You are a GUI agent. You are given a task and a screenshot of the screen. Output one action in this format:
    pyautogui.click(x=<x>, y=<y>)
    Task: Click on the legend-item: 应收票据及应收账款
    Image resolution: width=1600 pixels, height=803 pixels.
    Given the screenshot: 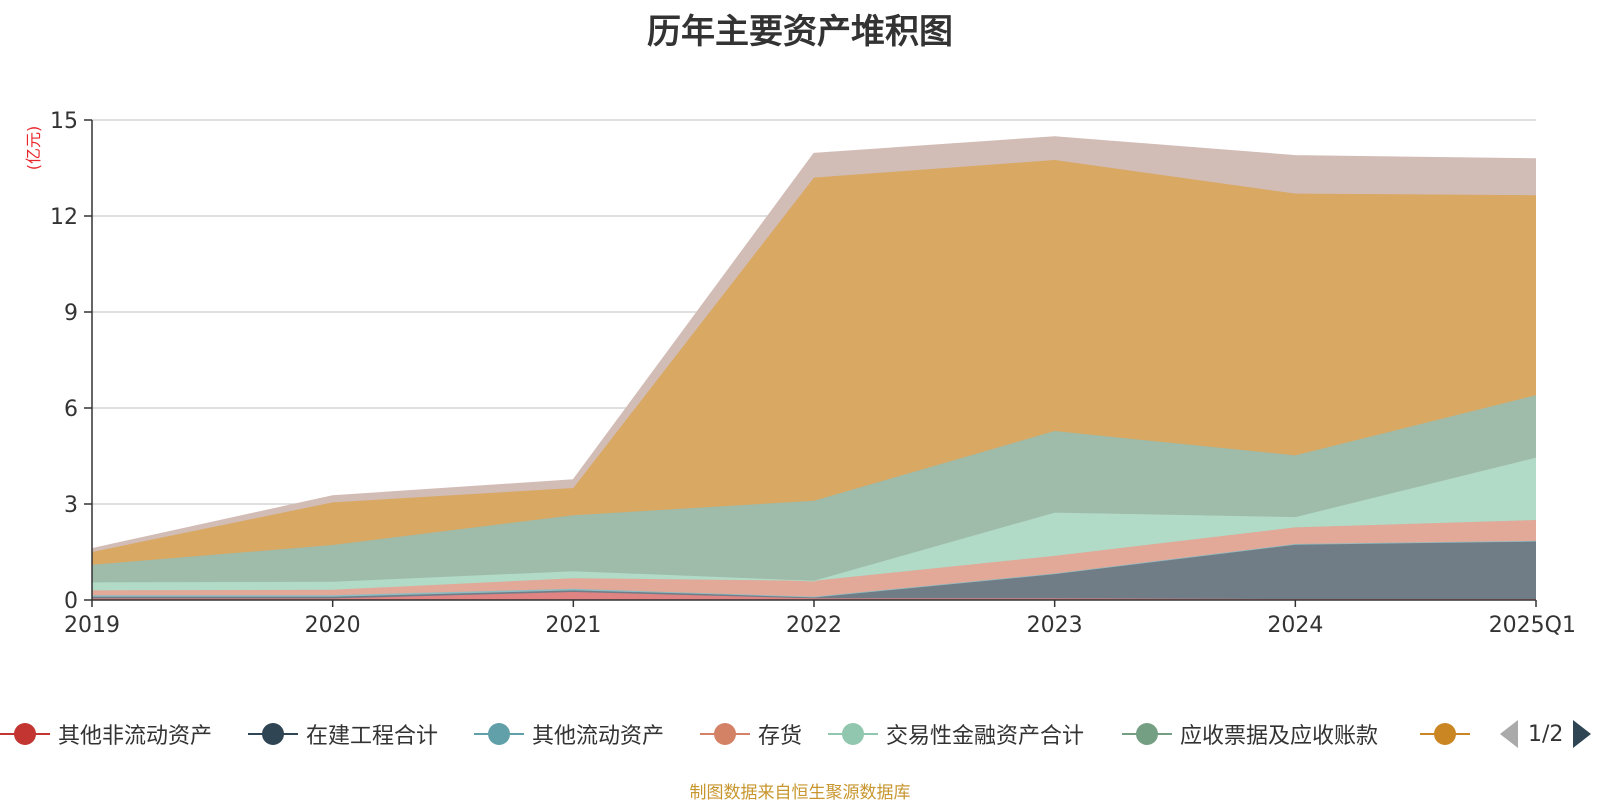 What is the action you would take?
    pyautogui.click(x=1250, y=734)
    